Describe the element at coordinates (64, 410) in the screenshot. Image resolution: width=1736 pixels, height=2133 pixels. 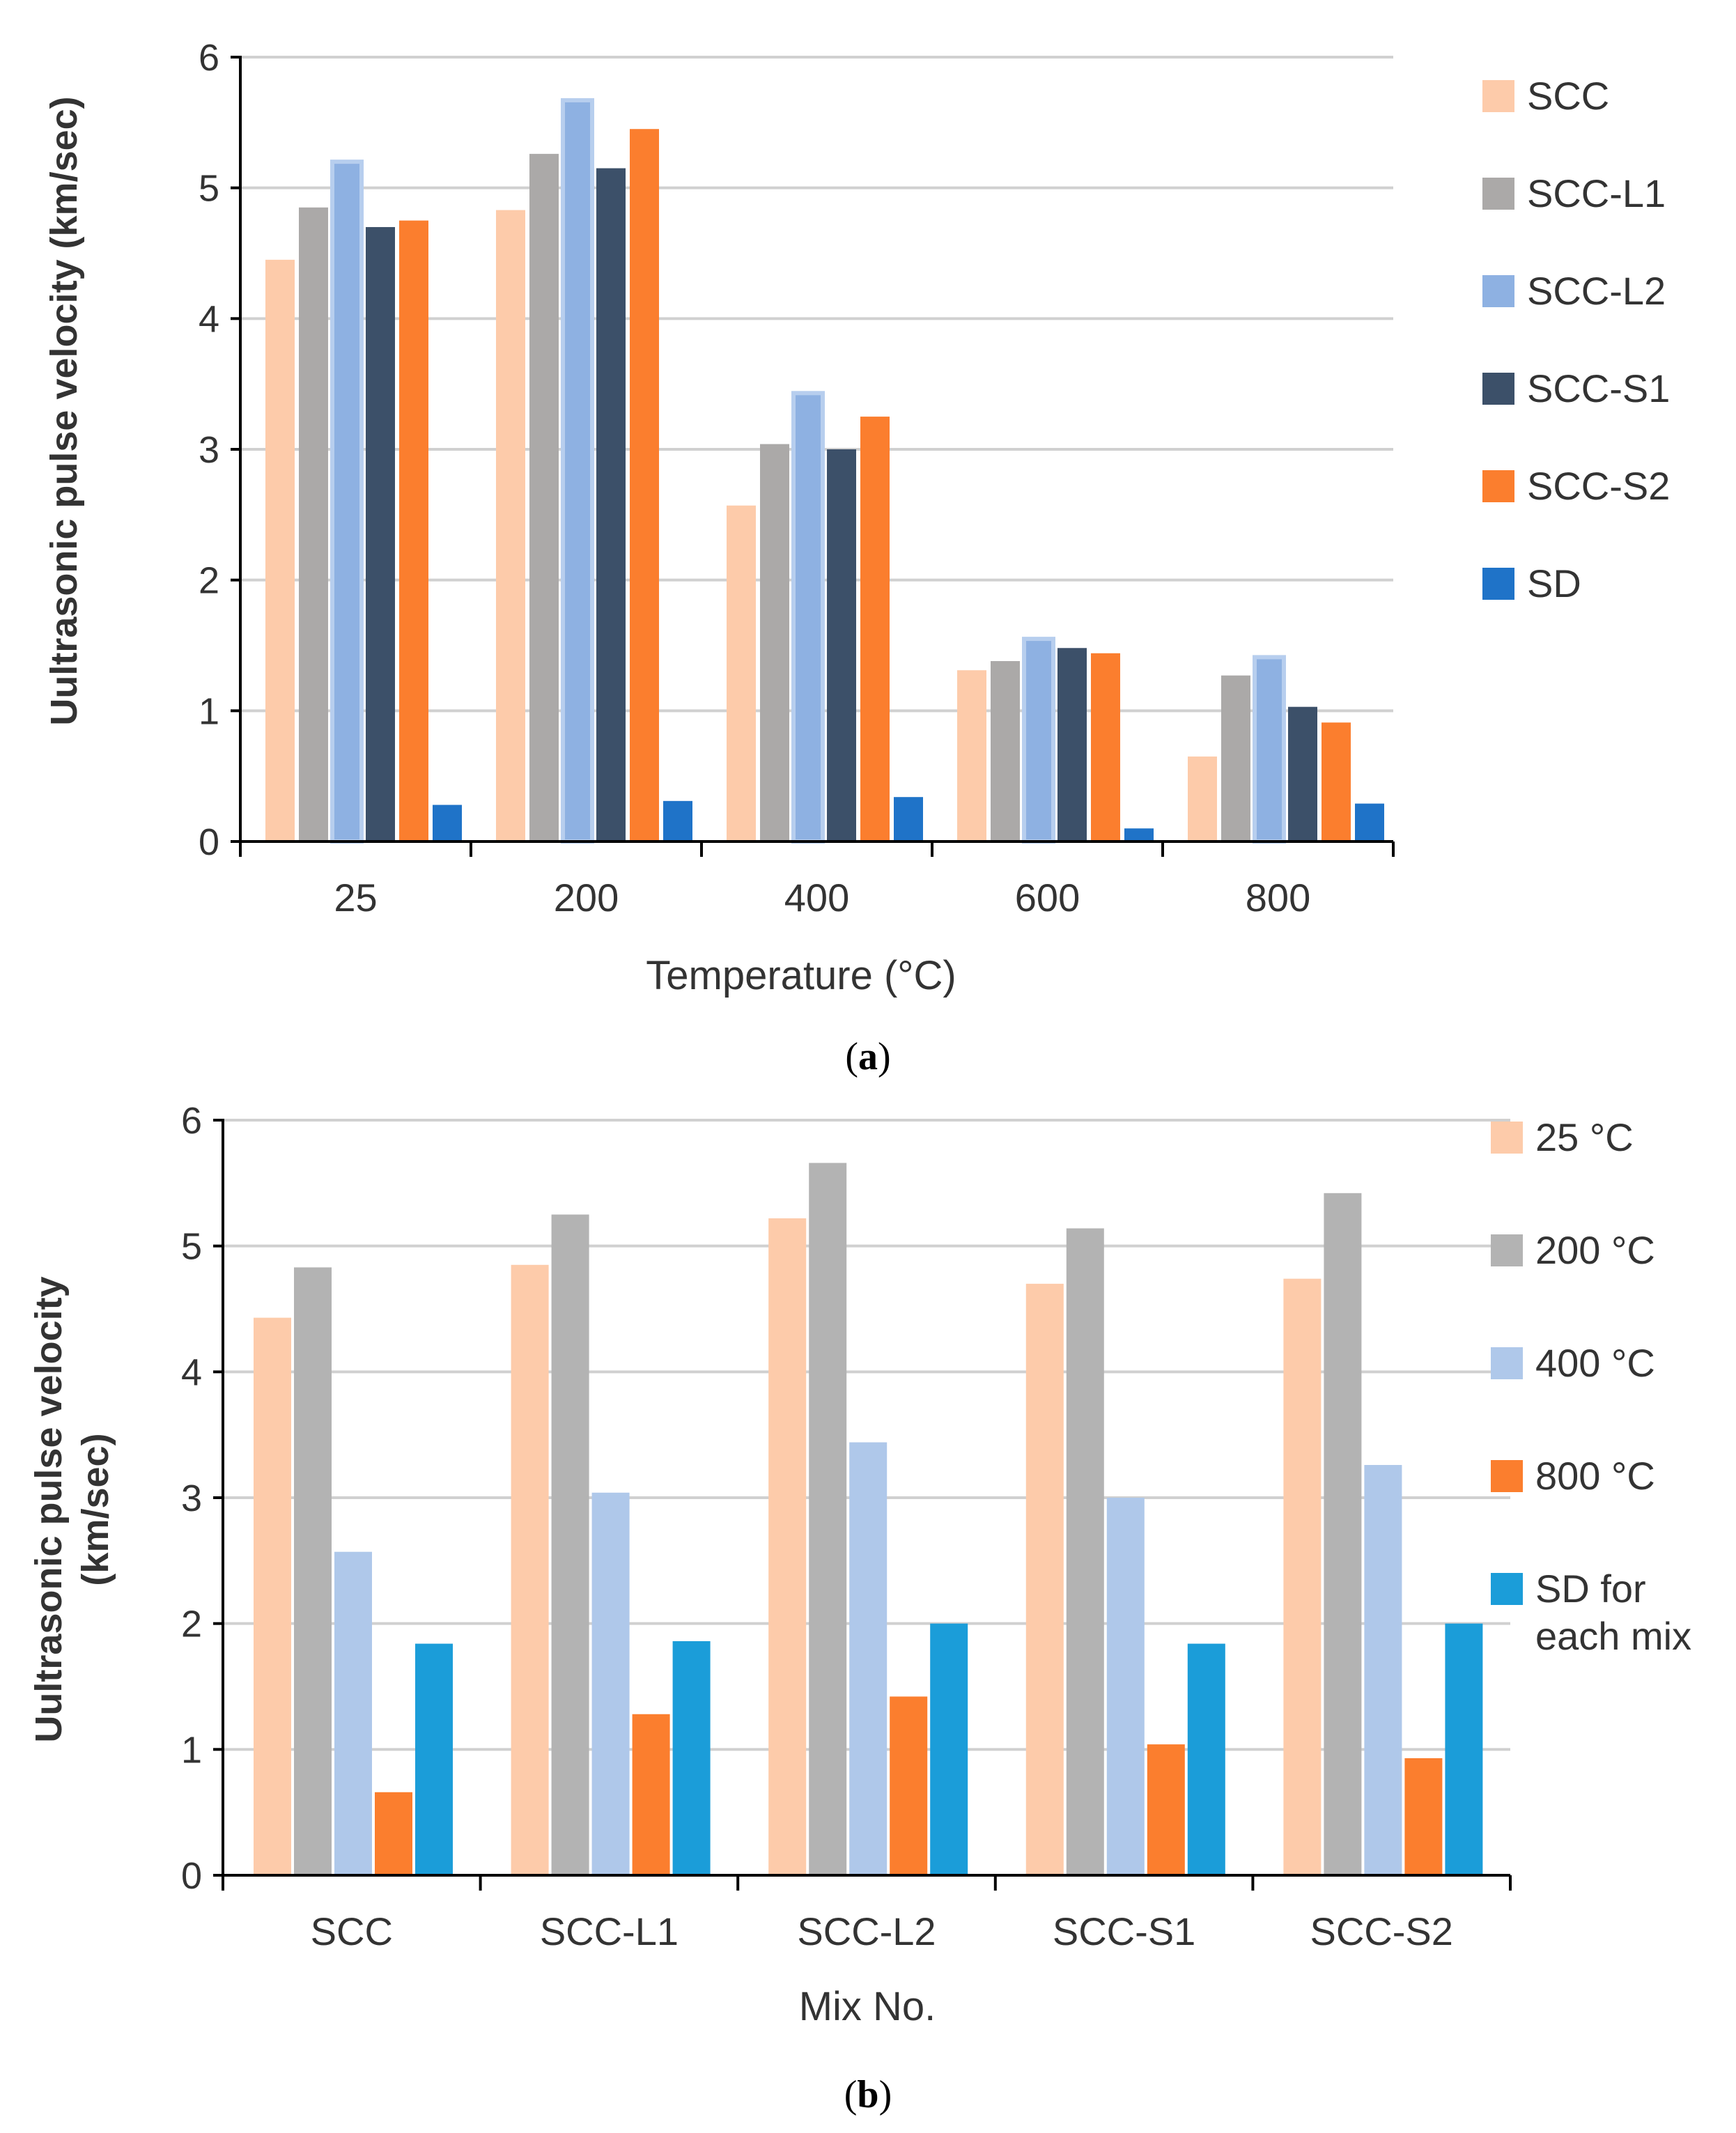
I see `y-axis-title: Uultrasonic pulse velocity (km/sec)` at that location.